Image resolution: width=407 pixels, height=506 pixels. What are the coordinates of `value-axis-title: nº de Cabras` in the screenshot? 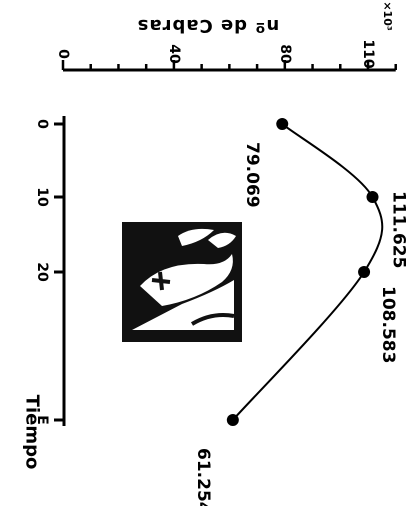 It's located at (208, 25).